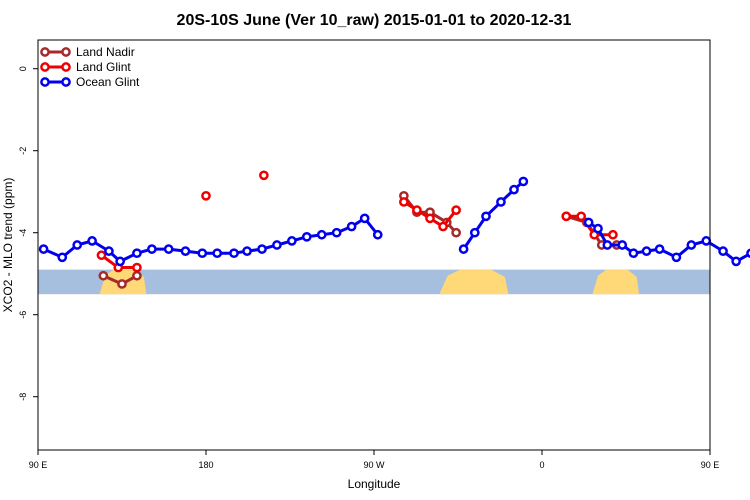  Describe the element at coordinates (103, 67) in the screenshot. I see `legend-label-land-glint: Land Glint` at that location.